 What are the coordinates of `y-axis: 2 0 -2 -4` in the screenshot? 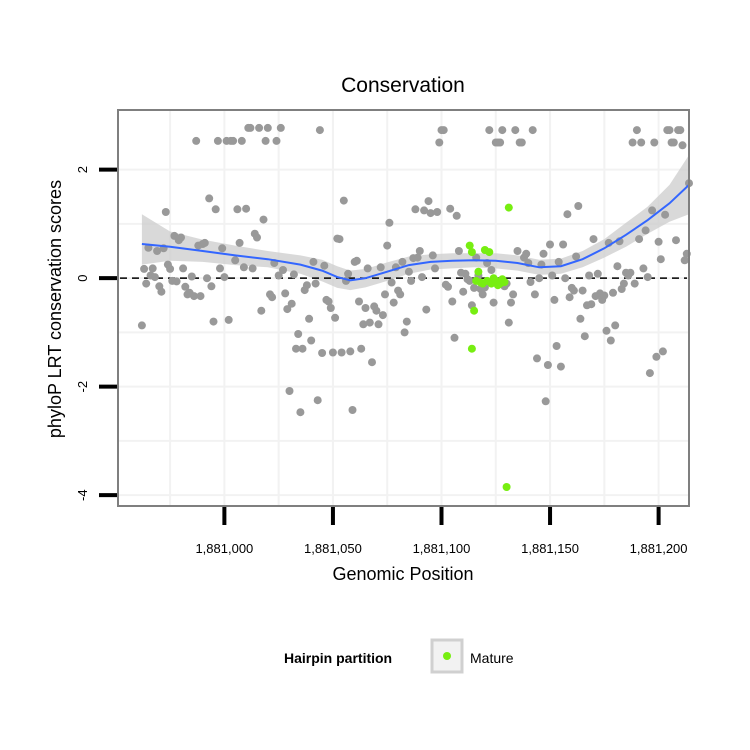 It's located at (96, 333).